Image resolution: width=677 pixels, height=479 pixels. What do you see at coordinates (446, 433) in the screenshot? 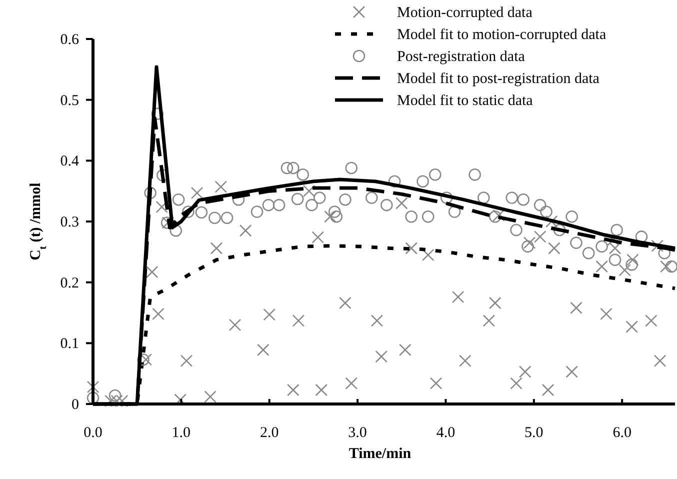
I see `x-tick-label: 4.0` at bounding box center [446, 433].